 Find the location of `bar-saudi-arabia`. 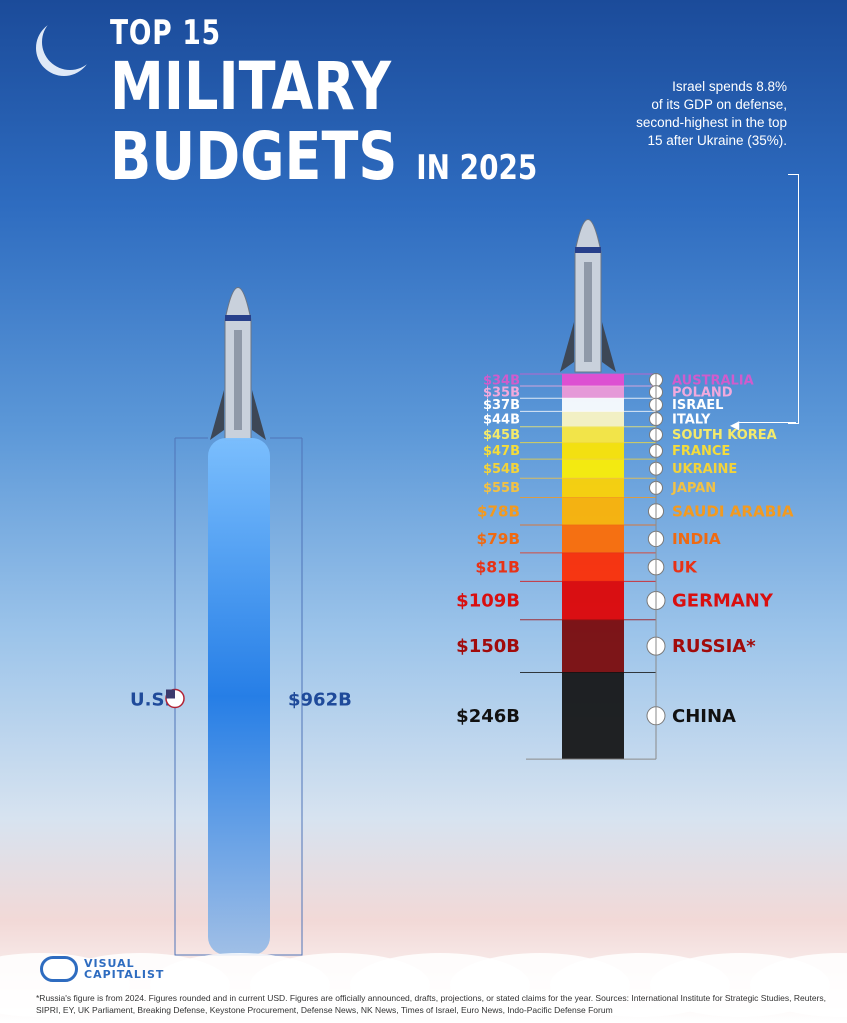

bar-saudi-arabia is located at coordinates (593, 511).